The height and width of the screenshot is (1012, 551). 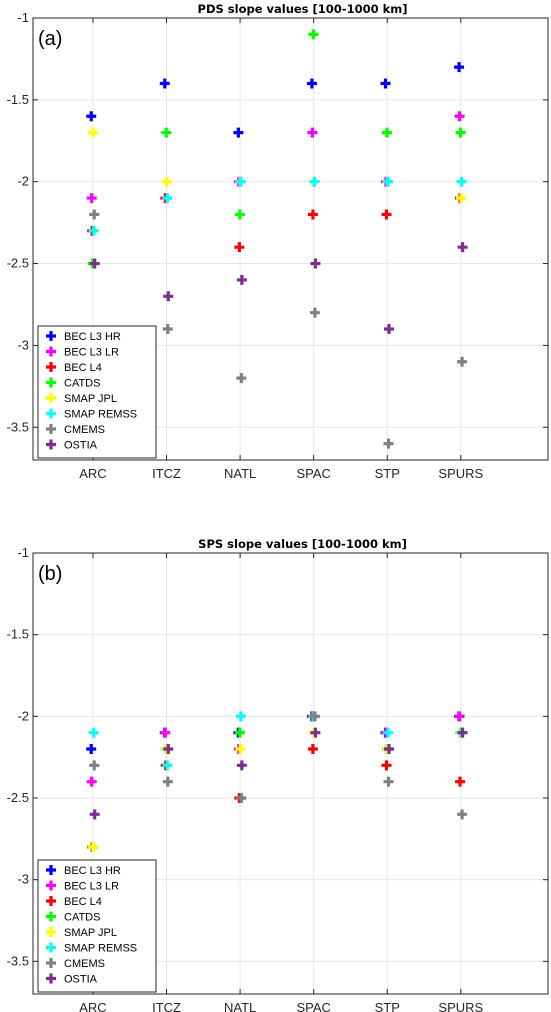 I want to click on y-tick-label: -2, so click(x=23, y=715).